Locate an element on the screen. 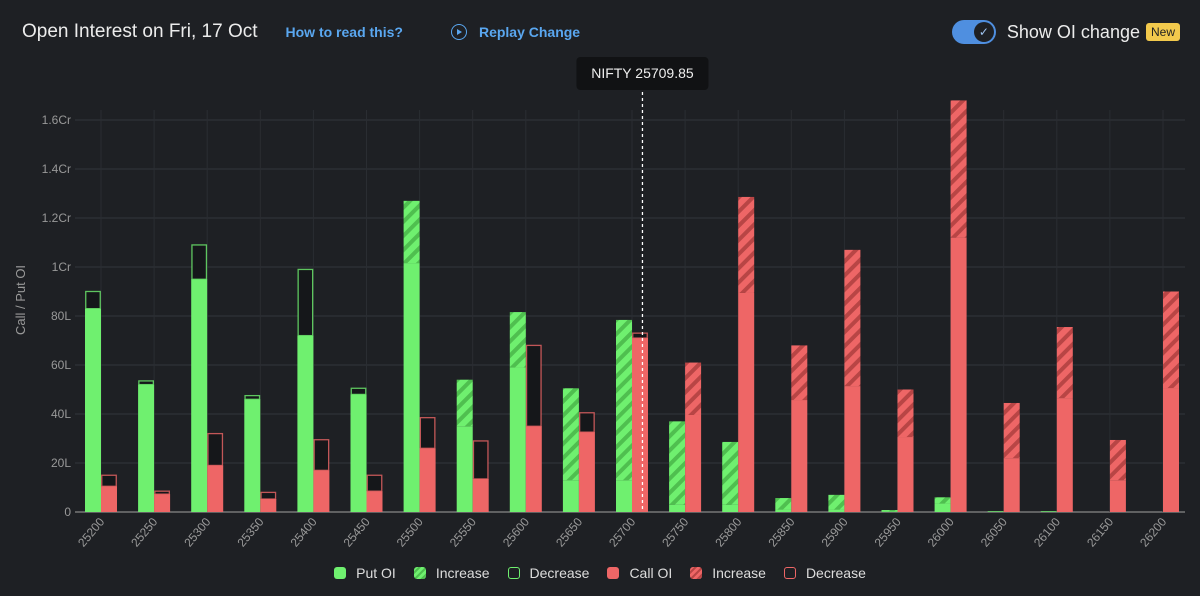  x-tick-label: 25800 is located at coordinates (728, 532).